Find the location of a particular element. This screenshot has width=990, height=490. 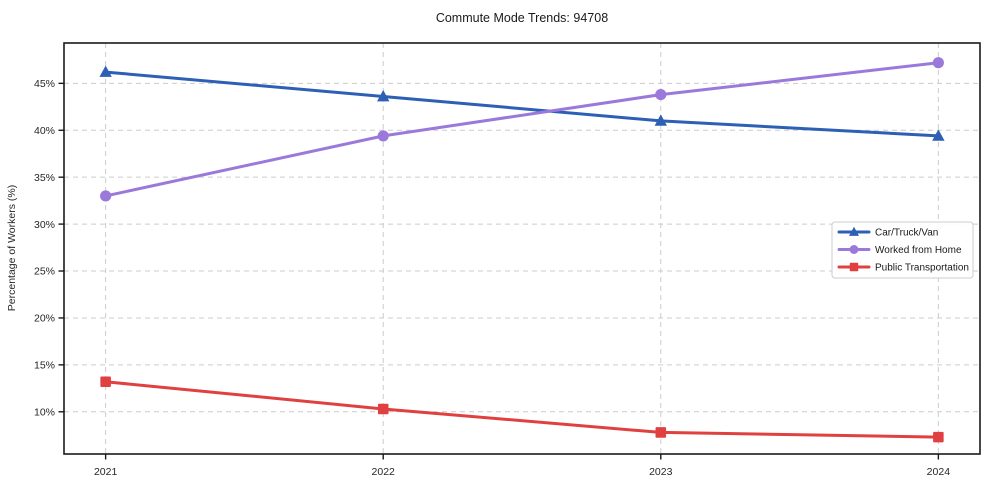

legend-item-car-truck-van: Car/Truck/Van is located at coordinates (887, 232).